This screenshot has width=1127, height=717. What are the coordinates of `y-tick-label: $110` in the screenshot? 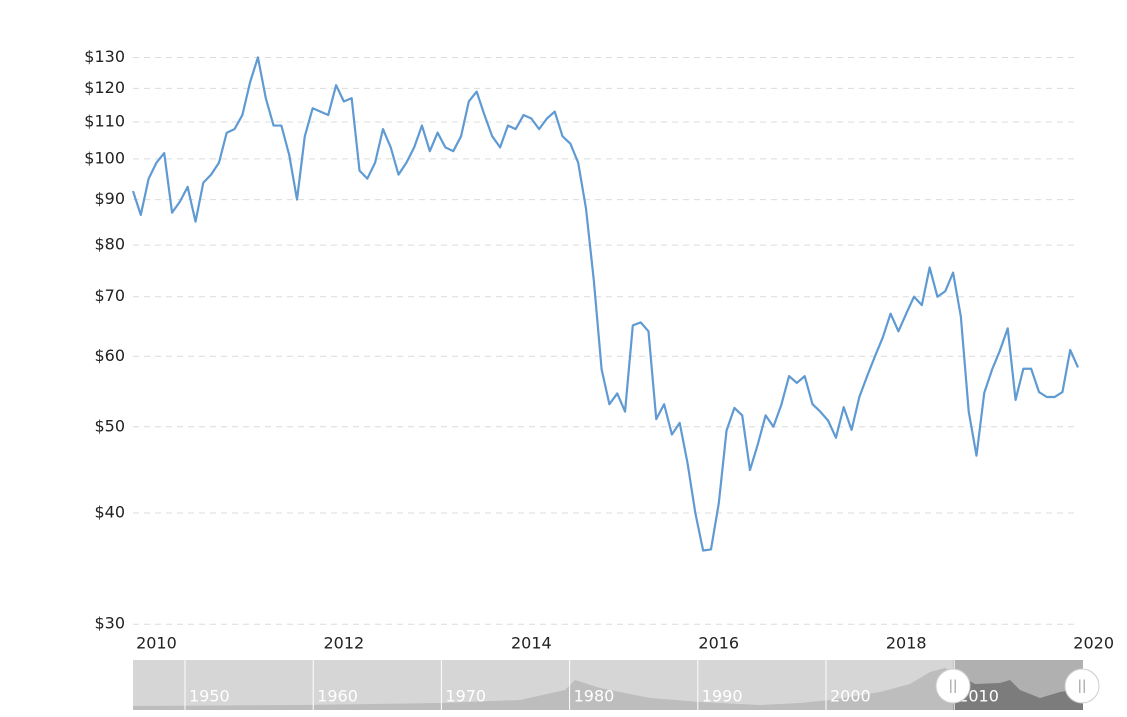 It's located at (104, 121).